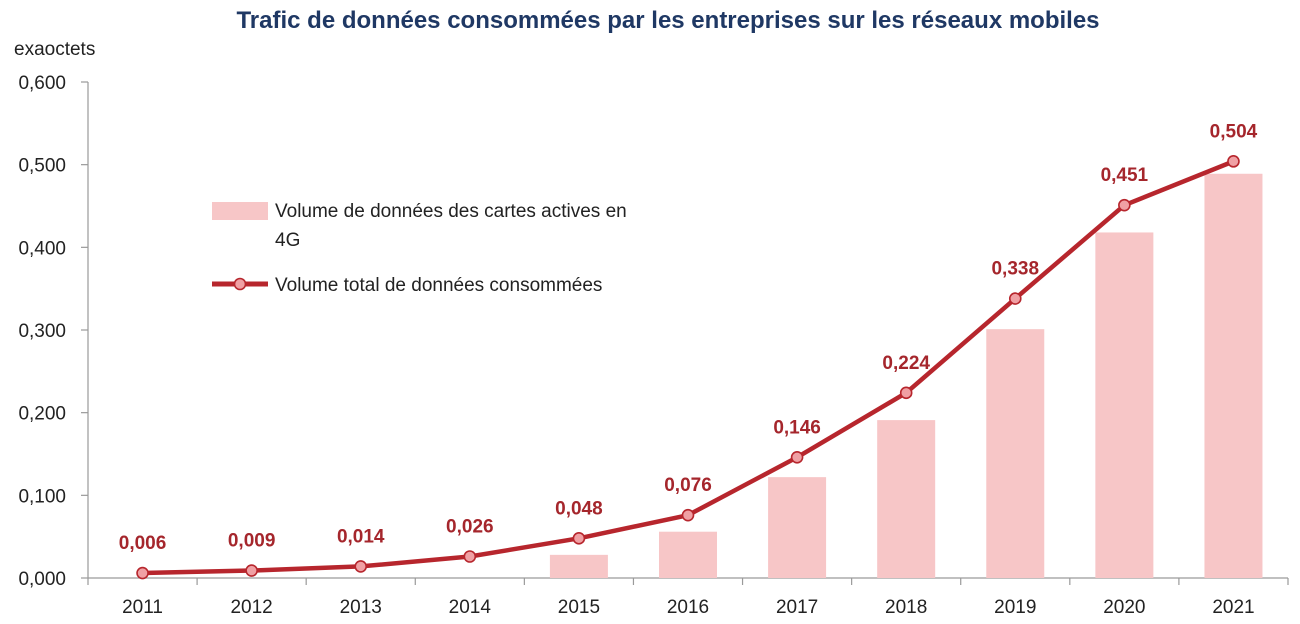 This screenshot has width=1300, height=624. Describe the element at coordinates (579, 508) in the screenshot. I see `data-label: 0,048` at that location.